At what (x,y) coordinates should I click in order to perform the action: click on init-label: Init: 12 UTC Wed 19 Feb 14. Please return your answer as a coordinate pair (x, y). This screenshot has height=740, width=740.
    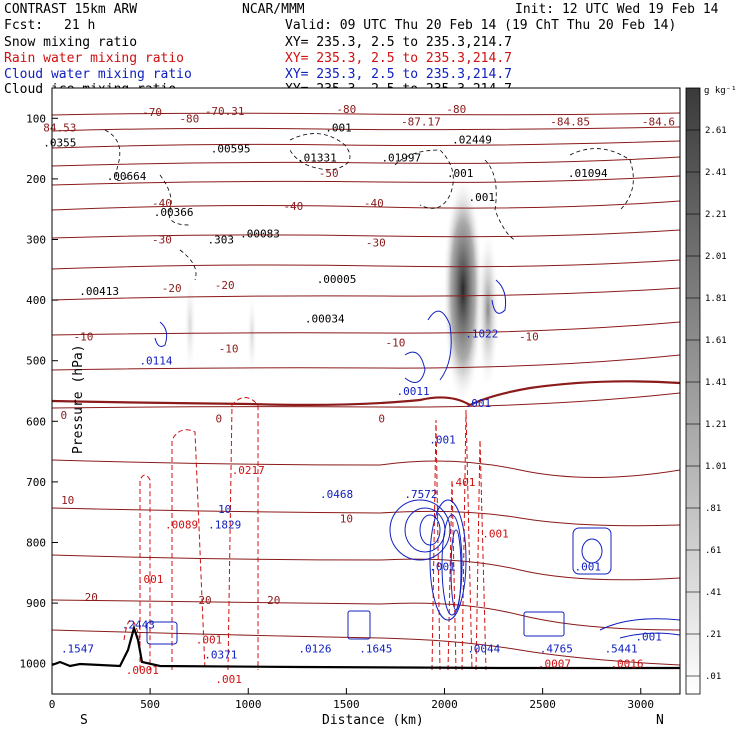
    Looking at the image, I should click on (617, 9).